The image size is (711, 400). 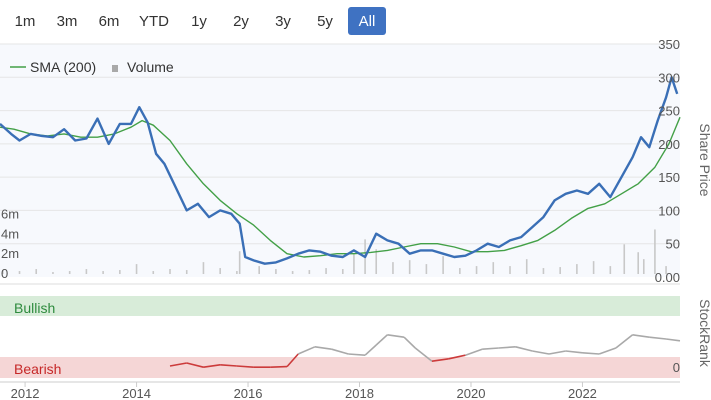 I want to click on volume-tick-label: 6m, so click(x=10, y=214).